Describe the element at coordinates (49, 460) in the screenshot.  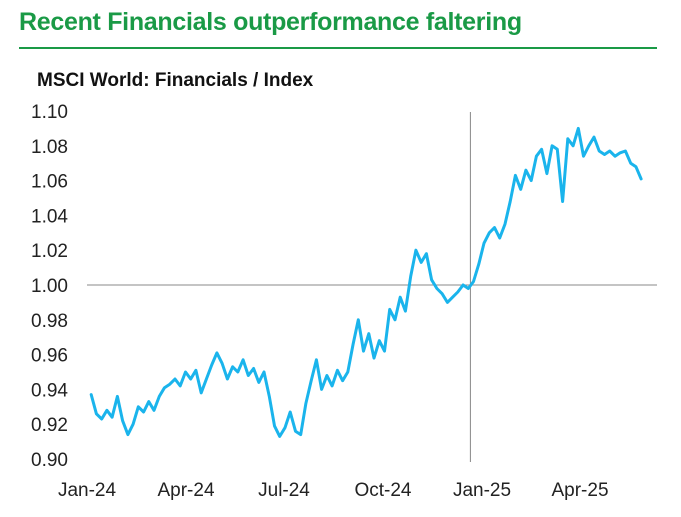
I see `y-tick-label: 0.90` at that location.